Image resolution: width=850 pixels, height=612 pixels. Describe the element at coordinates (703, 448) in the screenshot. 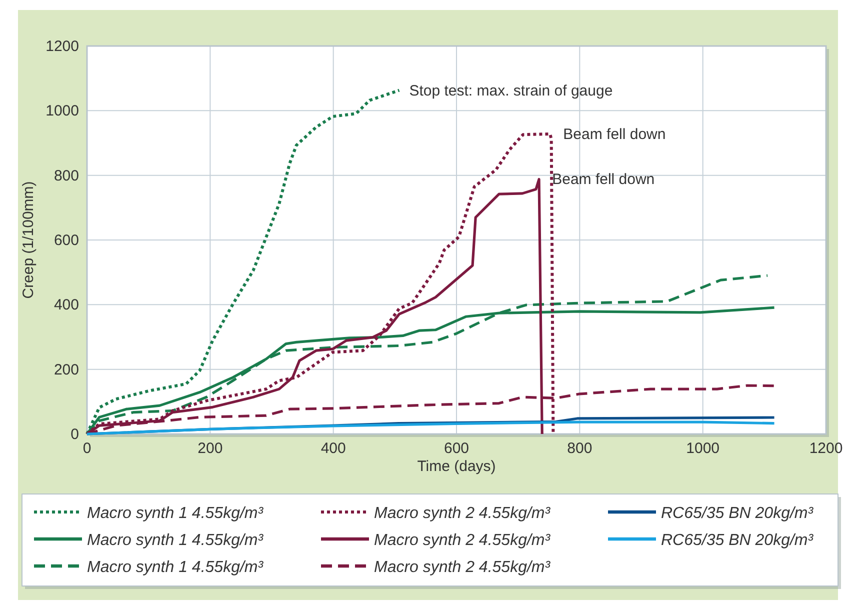

I see `x-tick-label: 1000` at that location.